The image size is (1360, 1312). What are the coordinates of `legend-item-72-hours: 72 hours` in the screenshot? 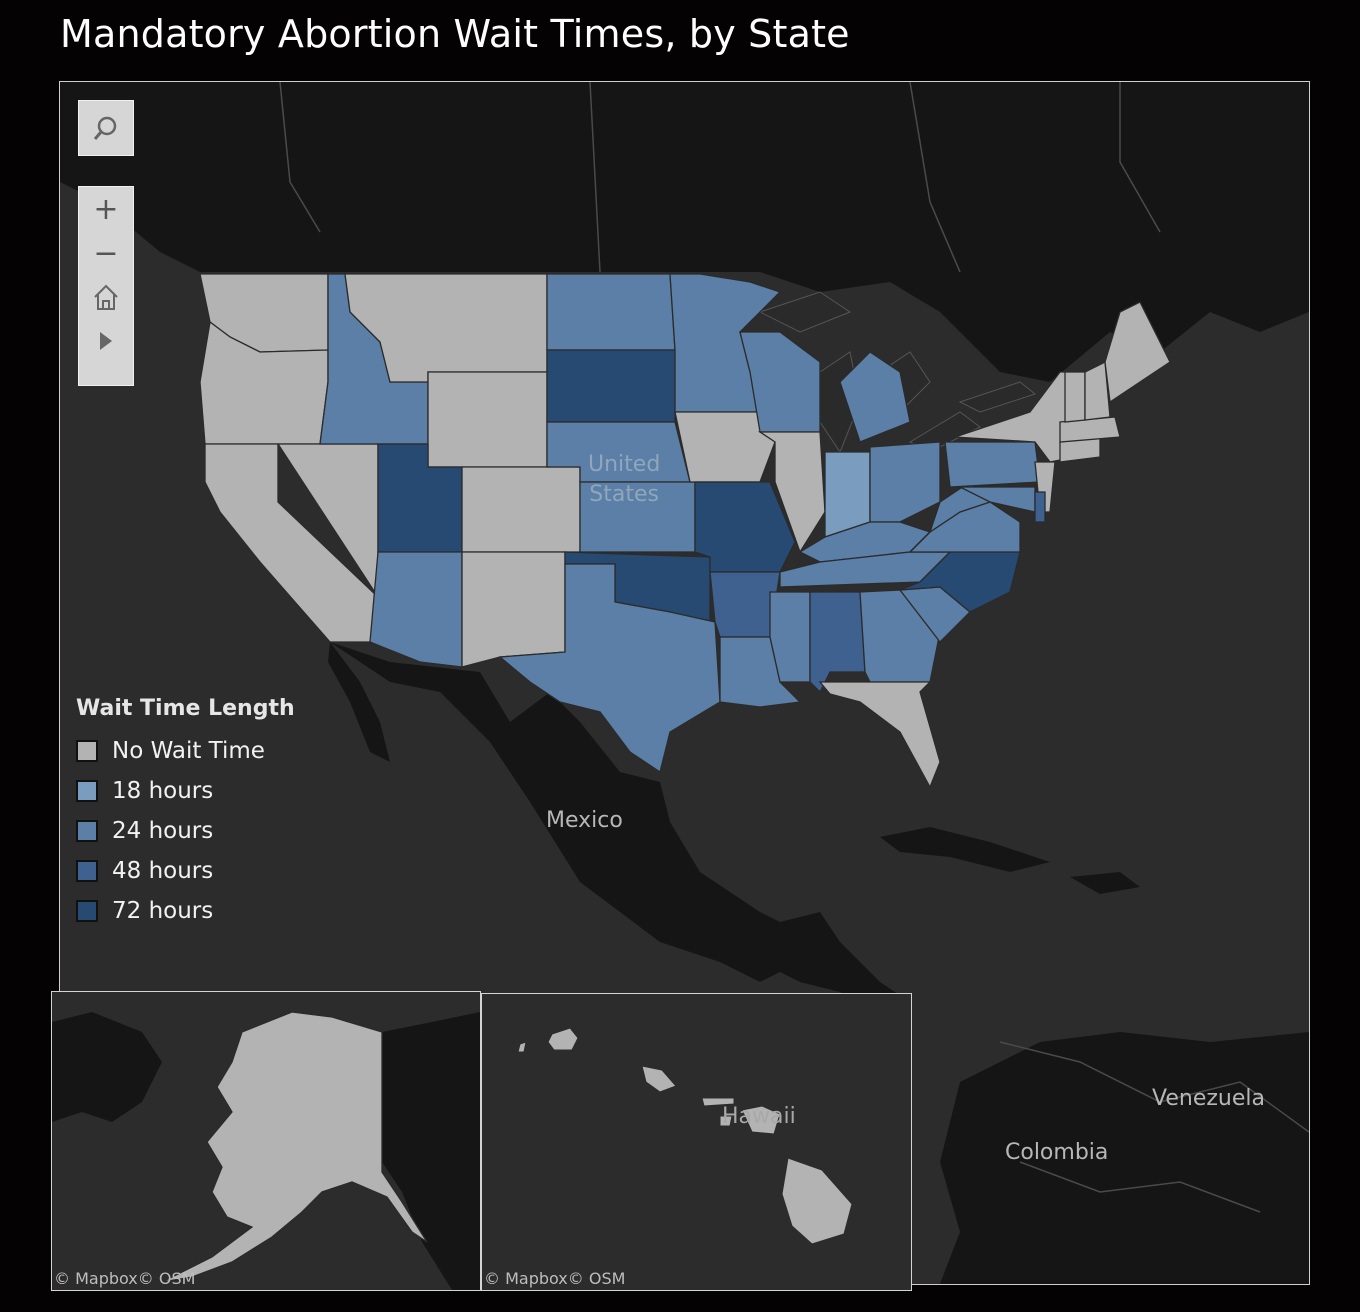 It's located at (185, 911).